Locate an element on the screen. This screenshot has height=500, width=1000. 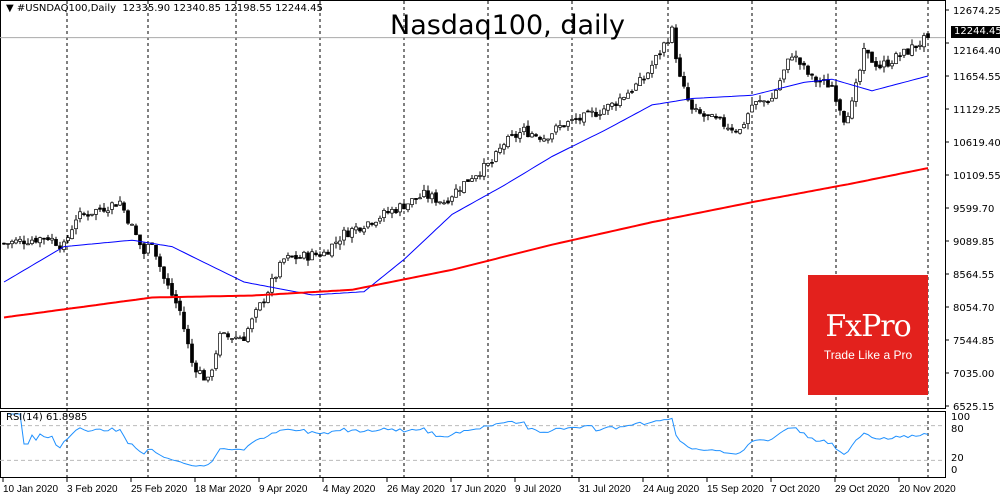
x-tick-label: 31 Jul 2020 is located at coordinates (605, 489).